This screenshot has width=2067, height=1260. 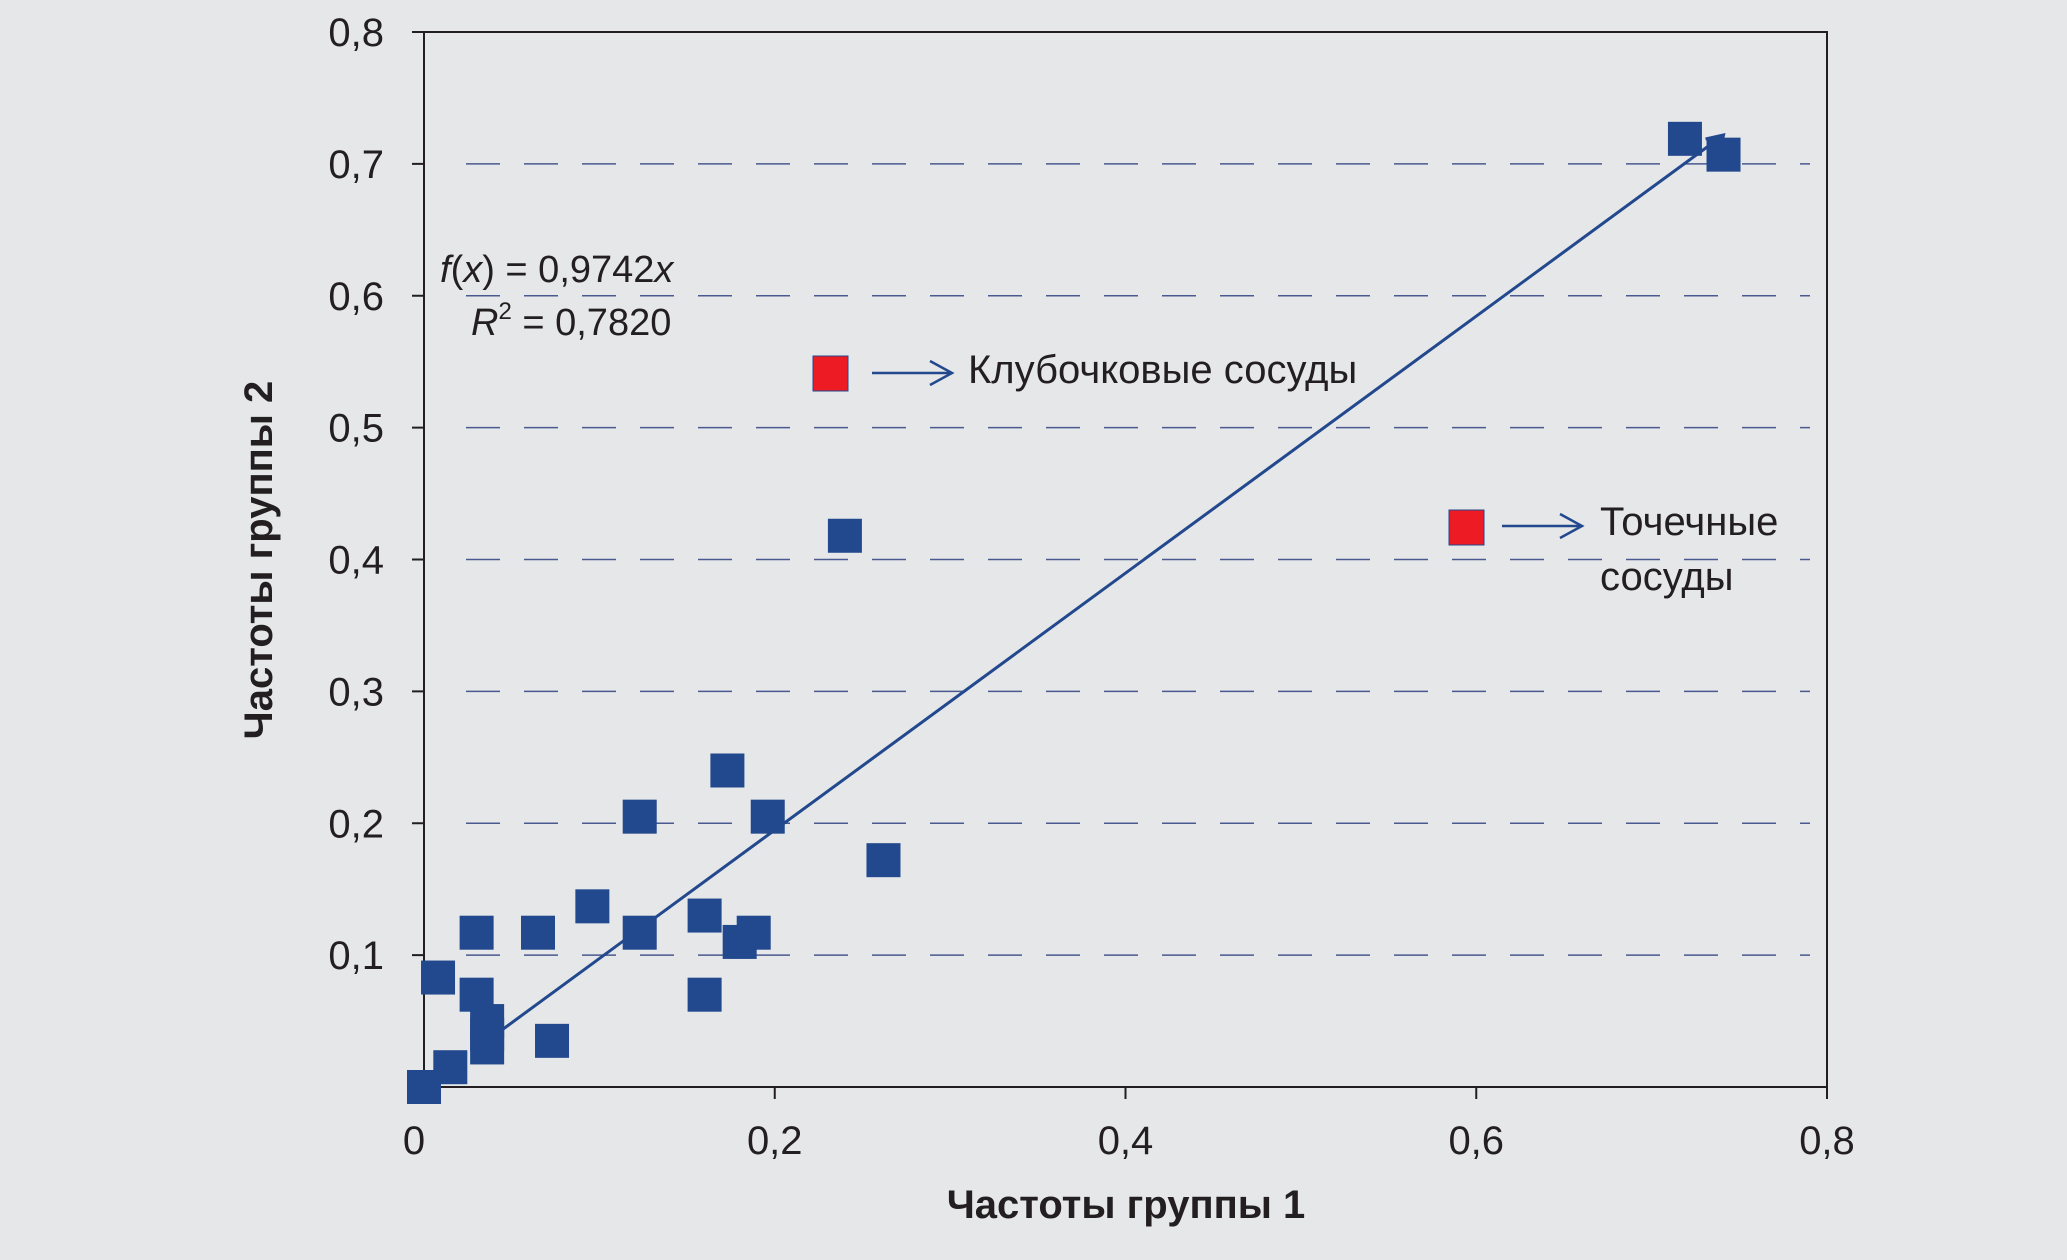 What do you see at coordinates (1126, 1141) in the screenshot?
I see `x-tick-label: 0,4` at bounding box center [1126, 1141].